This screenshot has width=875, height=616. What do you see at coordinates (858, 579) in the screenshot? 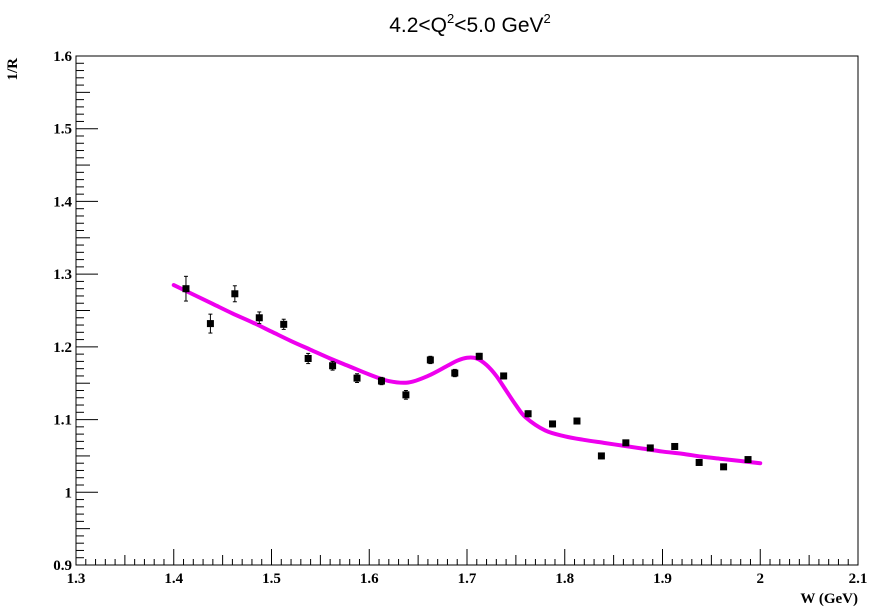
I see `x-tick-label: 2.1` at bounding box center [858, 579].